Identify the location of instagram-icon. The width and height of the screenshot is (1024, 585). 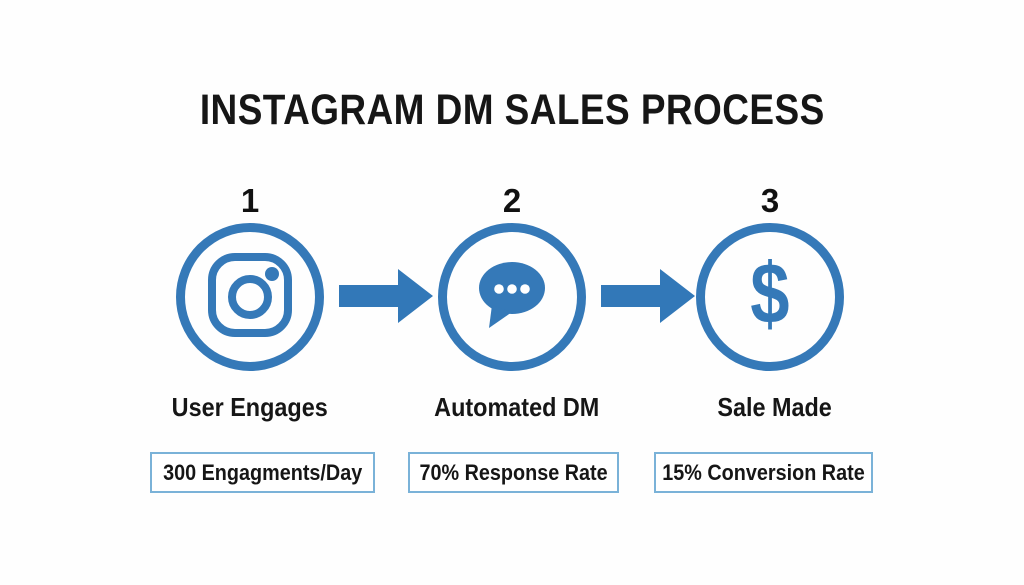
(250, 297).